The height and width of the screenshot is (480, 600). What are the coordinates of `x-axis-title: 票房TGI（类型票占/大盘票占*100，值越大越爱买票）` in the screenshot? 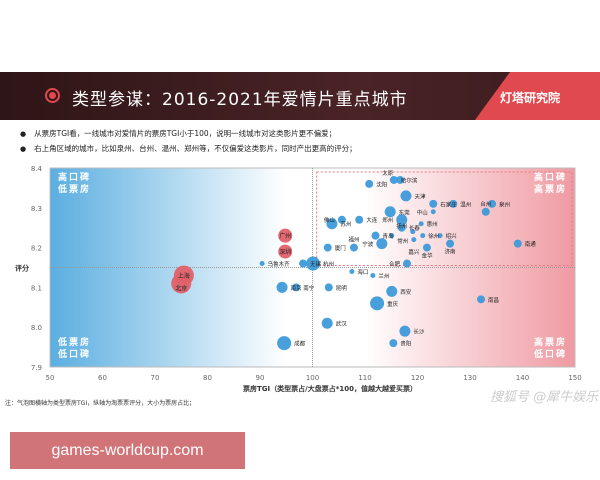 It's located at (329, 388).